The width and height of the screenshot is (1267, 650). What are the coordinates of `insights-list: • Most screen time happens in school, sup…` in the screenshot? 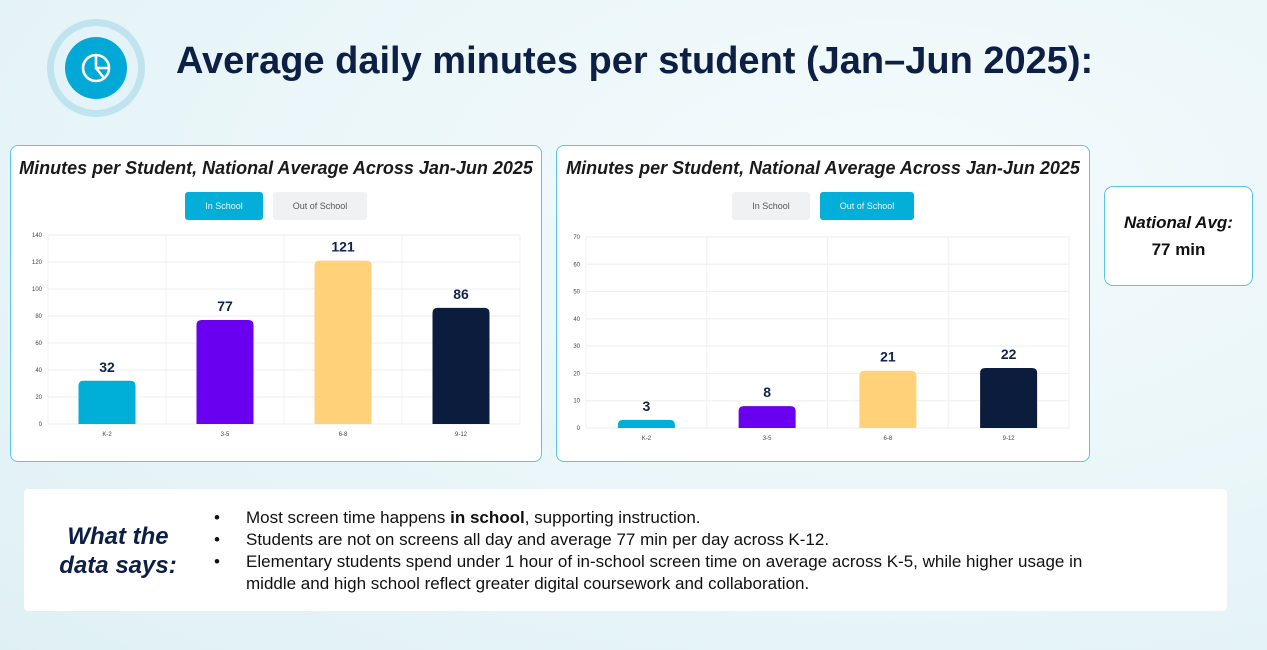 It's located at (660, 551).